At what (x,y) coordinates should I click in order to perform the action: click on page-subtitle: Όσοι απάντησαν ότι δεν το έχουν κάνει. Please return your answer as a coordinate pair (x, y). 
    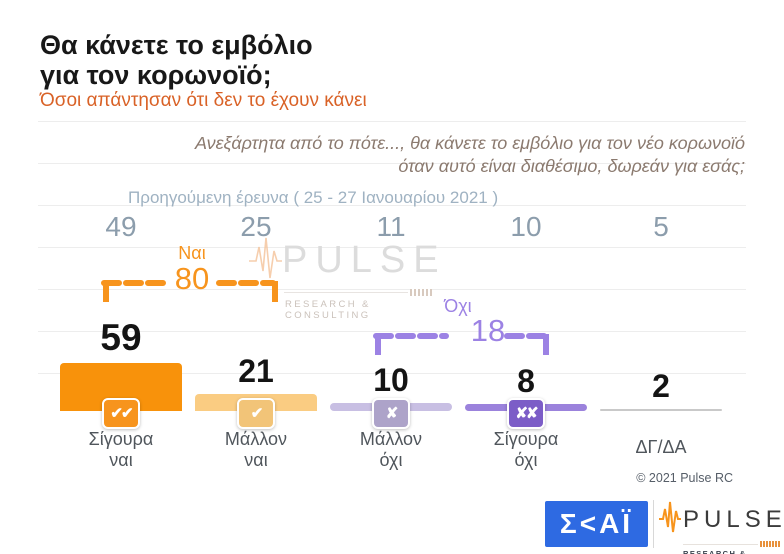
    Looking at the image, I should click on (203, 100).